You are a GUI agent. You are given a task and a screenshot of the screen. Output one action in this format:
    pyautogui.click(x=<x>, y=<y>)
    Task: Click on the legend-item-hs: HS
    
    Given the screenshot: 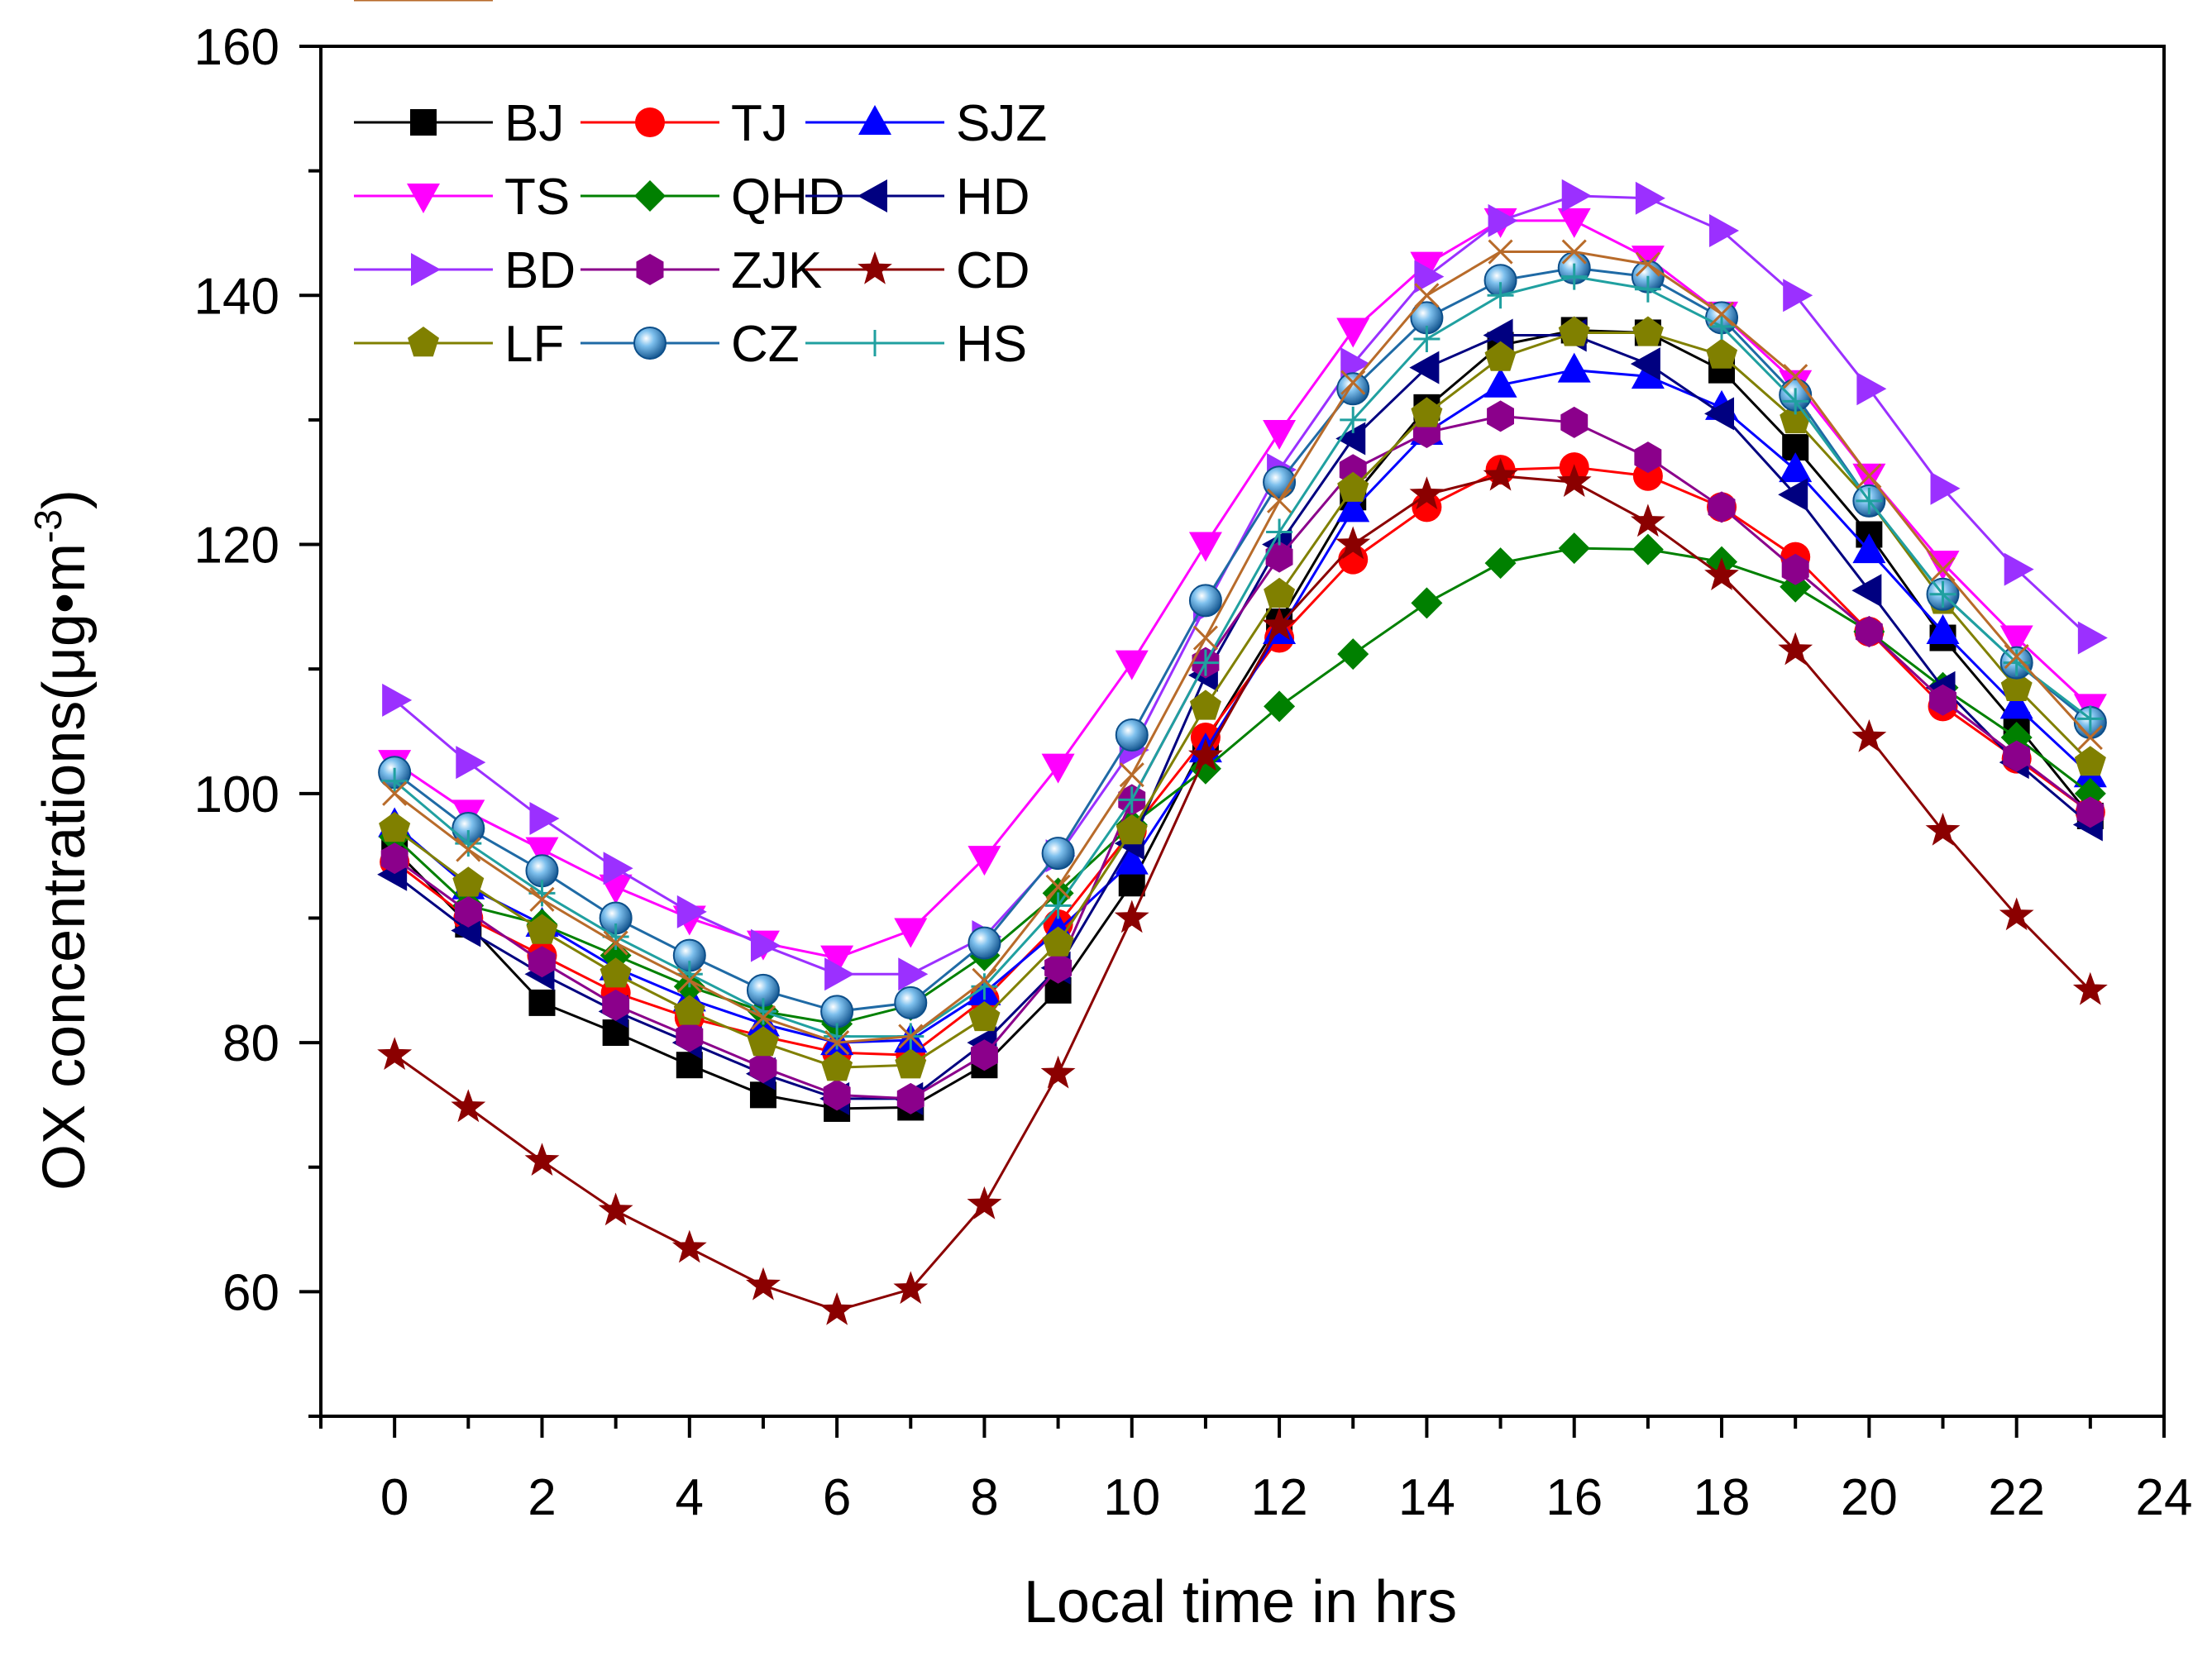 What is the action you would take?
    pyautogui.click(x=916, y=344)
    